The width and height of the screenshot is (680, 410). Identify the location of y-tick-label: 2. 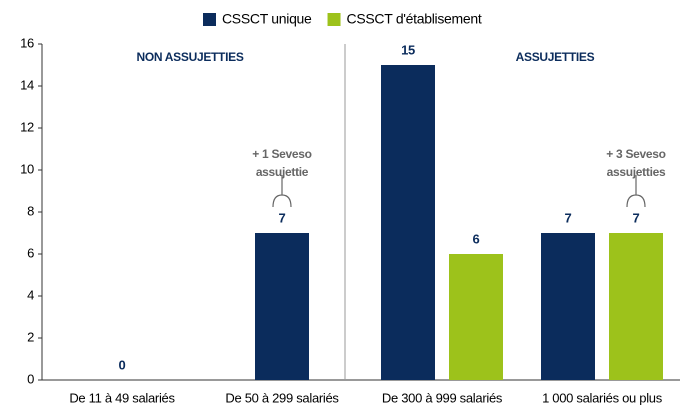
(30, 336).